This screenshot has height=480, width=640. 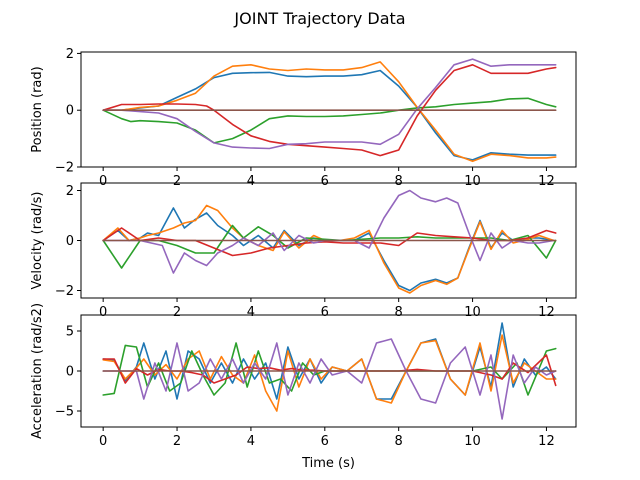 What do you see at coordinates (64, 412) in the screenshot?
I see `y-tick-label: −5` at bounding box center [64, 412].